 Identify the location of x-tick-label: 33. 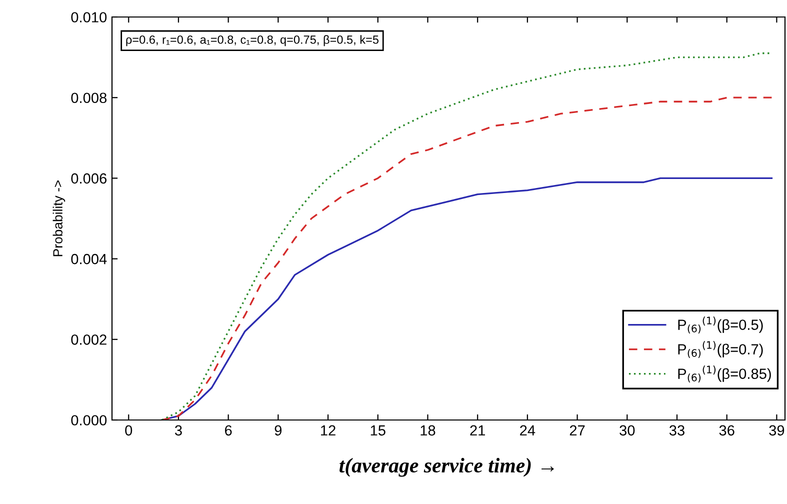
(676, 430).